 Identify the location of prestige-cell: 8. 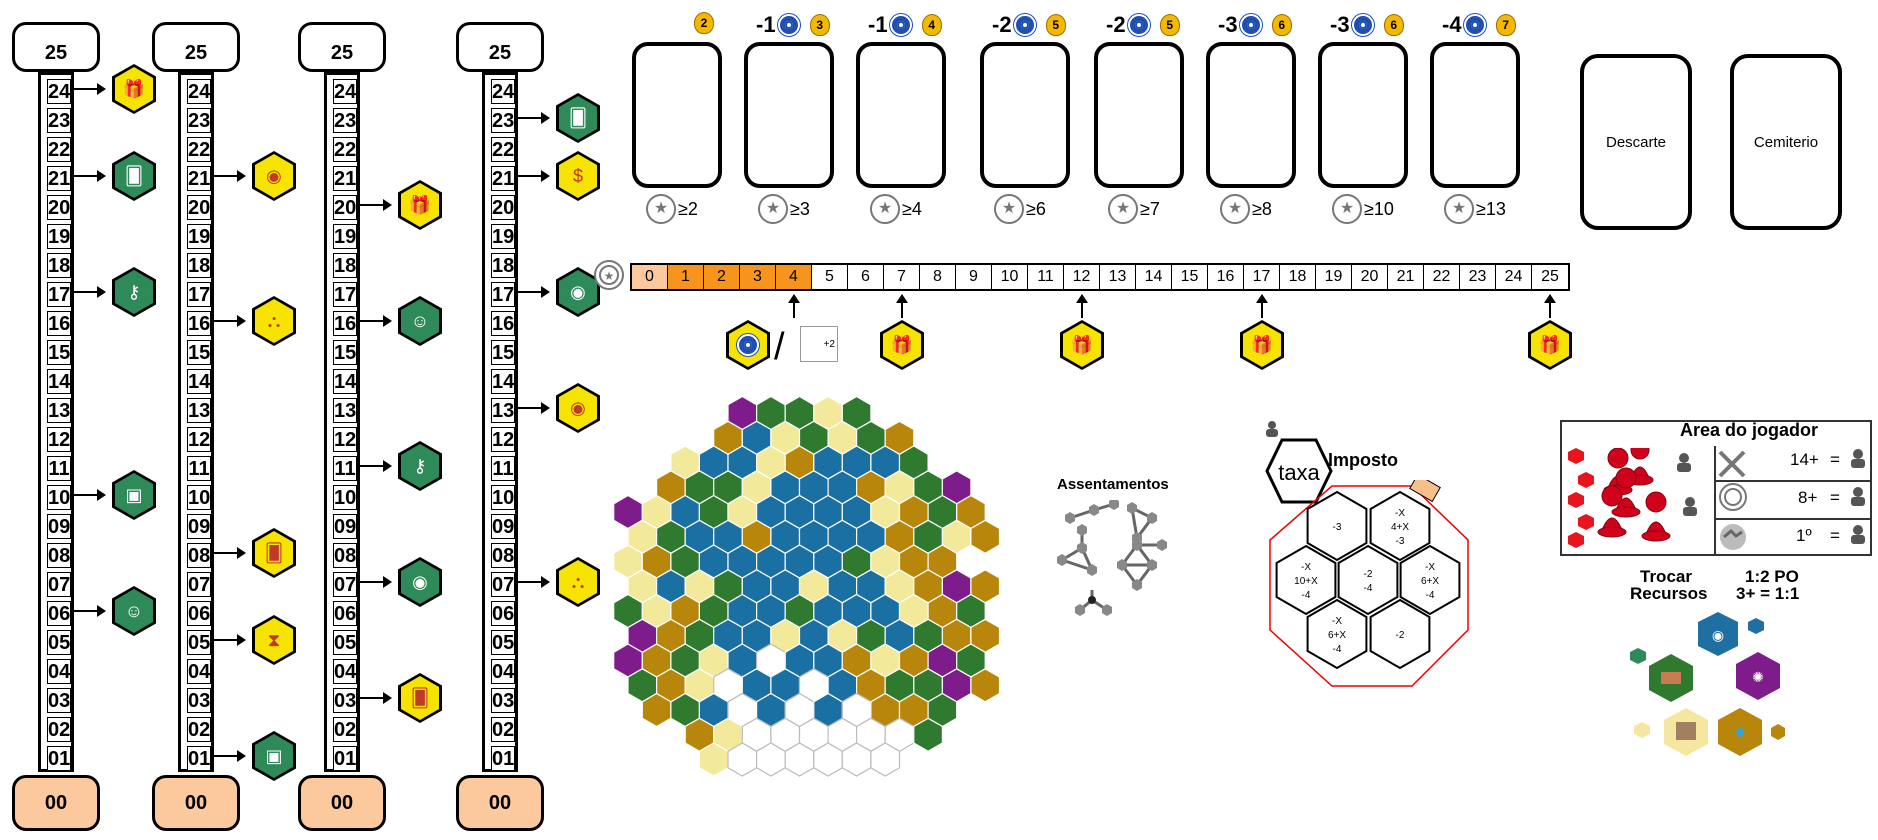
(938, 277).